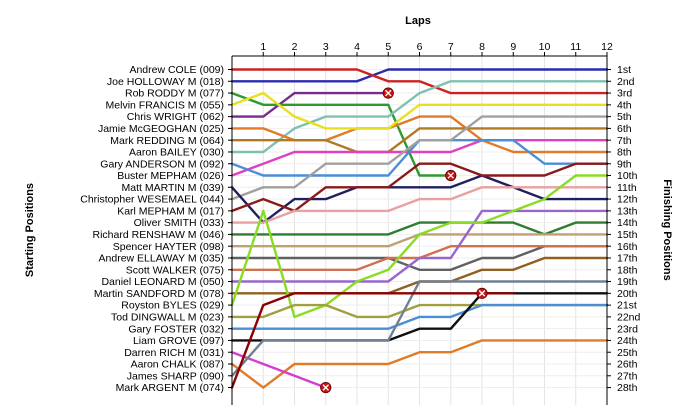  I want to click on finishing-position-label: 12th, so click(627, 200).